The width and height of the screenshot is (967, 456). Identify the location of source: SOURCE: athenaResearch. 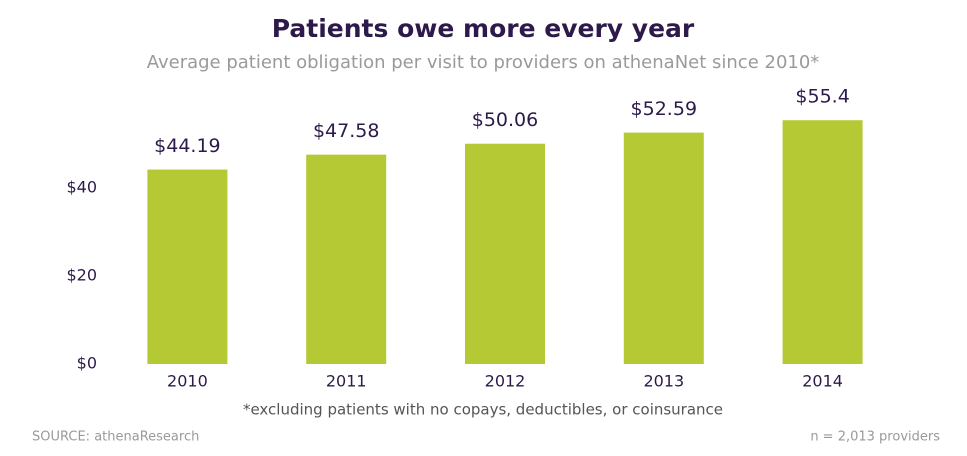
(115, 437).